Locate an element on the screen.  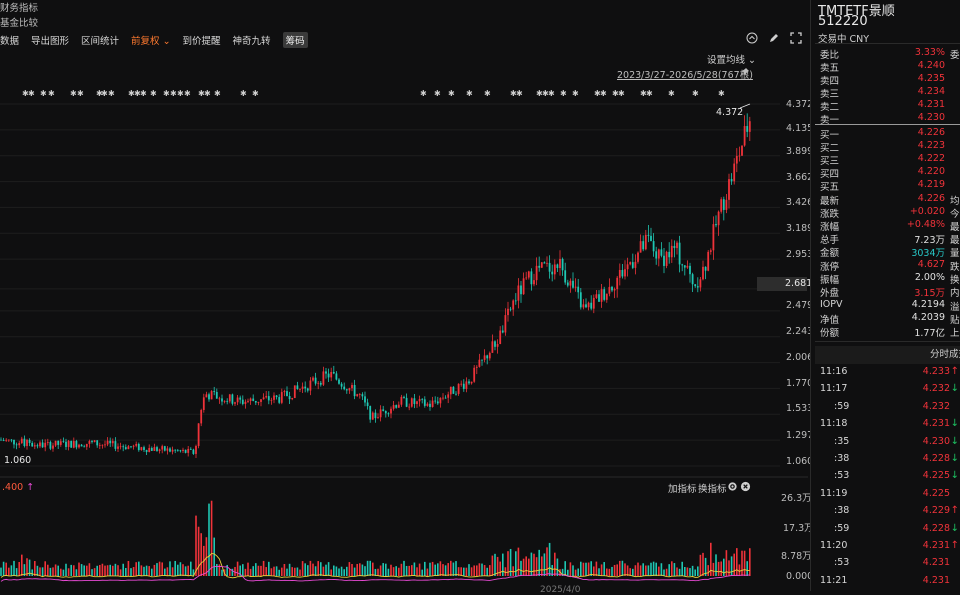
fullscreen-icon is located at coordinates (796, 39).